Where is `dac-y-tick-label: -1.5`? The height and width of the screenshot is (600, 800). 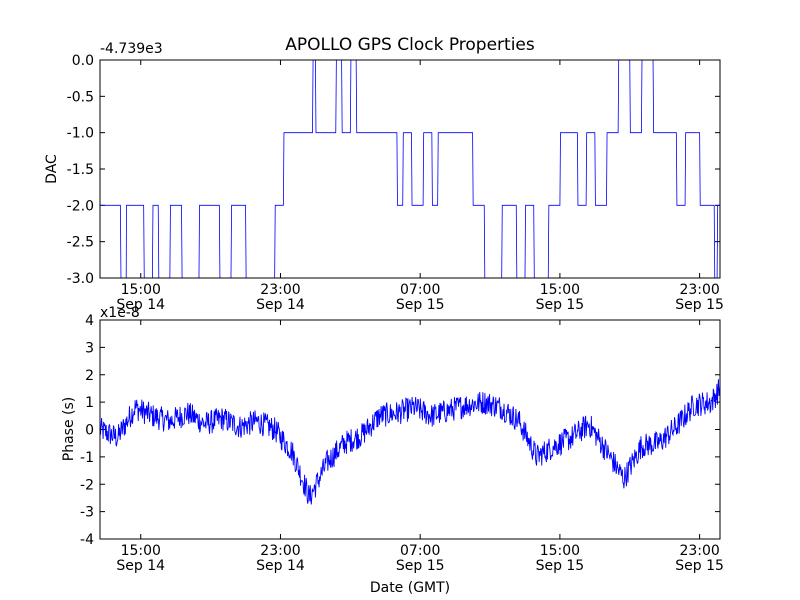 dac-y-tick-label: -1.5 is located at coordinates (80, 170).